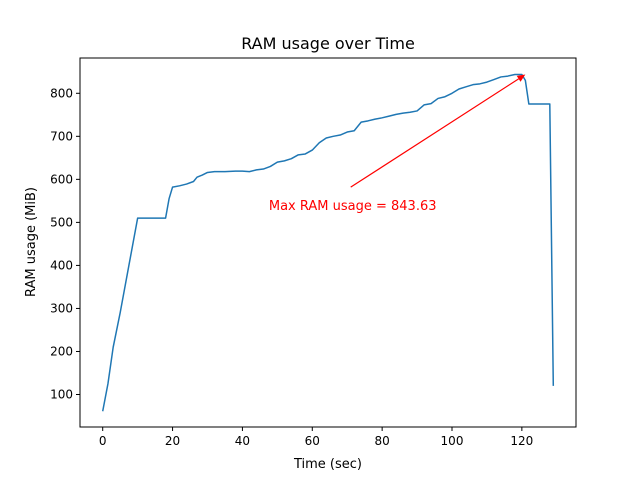  I want to click on x-tick-label: 80, so click(382, 441).